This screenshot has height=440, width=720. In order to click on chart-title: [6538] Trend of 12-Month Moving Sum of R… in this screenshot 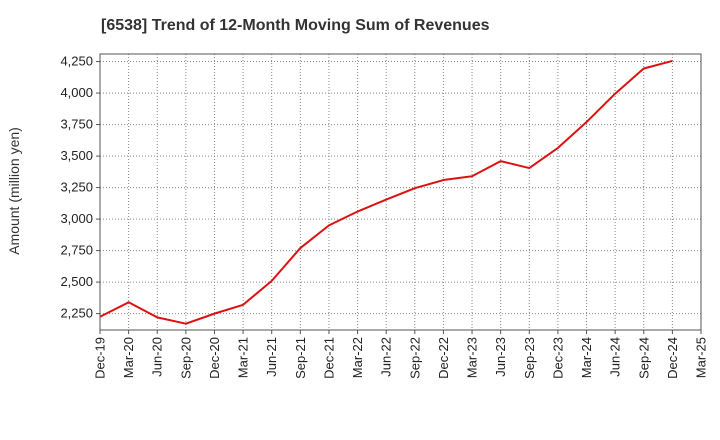, I will do `click(295, 25)`.